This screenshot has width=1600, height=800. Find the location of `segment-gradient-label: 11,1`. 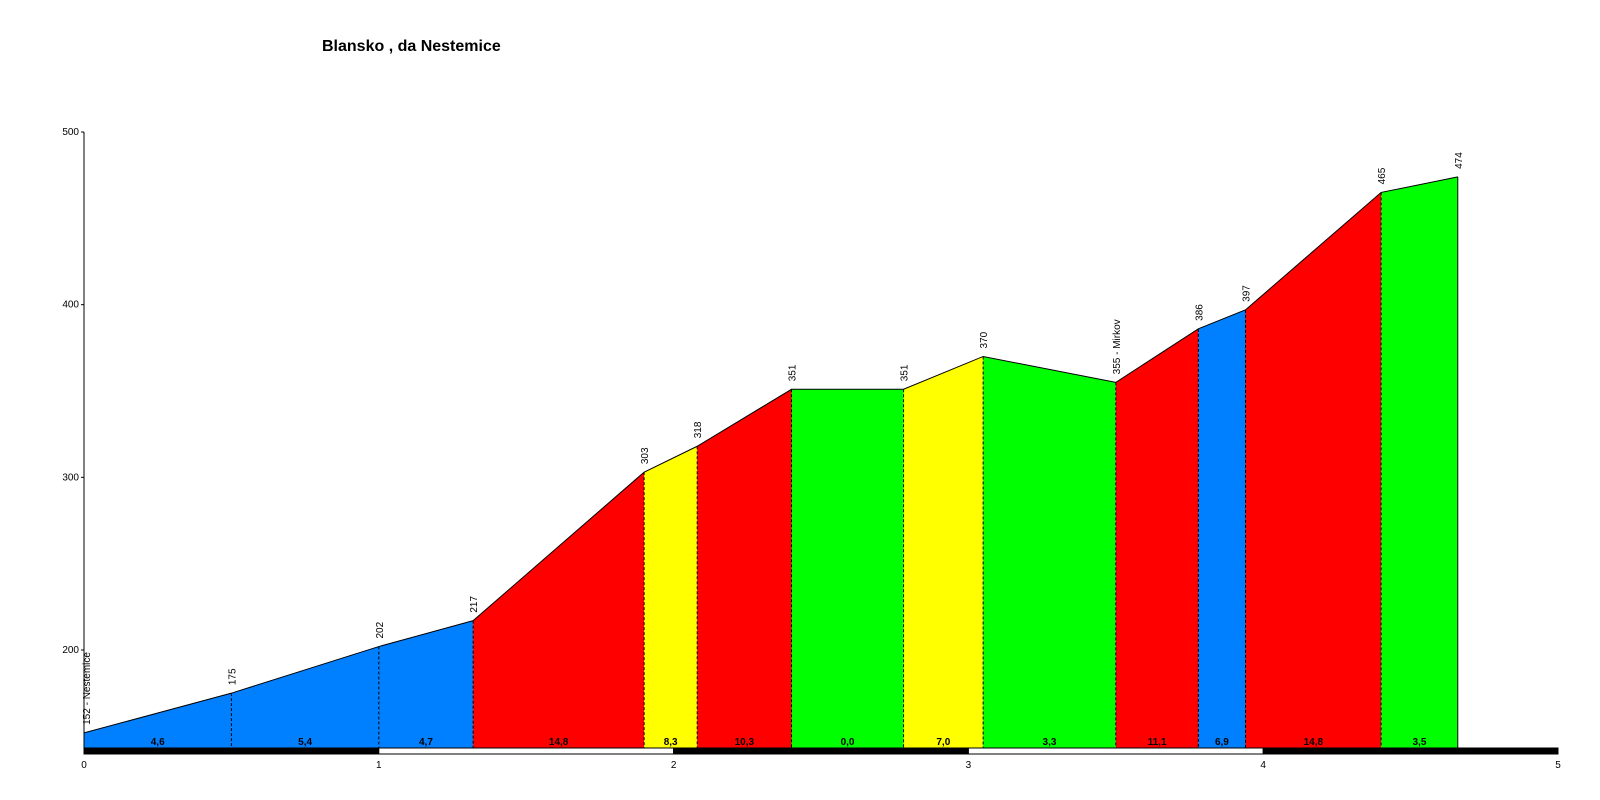

segment-gradient-label: 11,1 is located at coordinates (1157, 742).